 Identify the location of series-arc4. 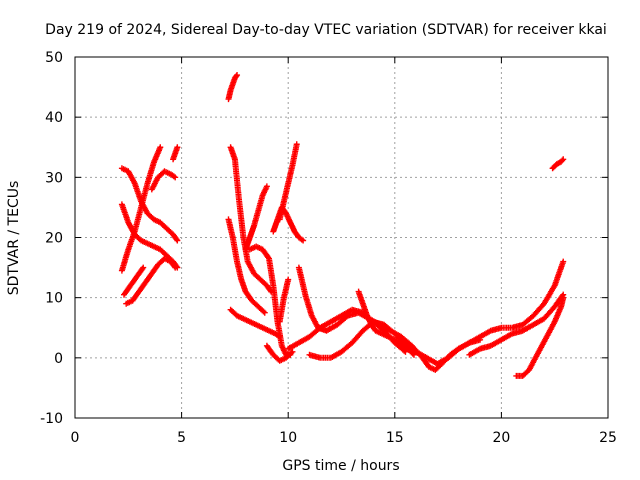
(151, 281).